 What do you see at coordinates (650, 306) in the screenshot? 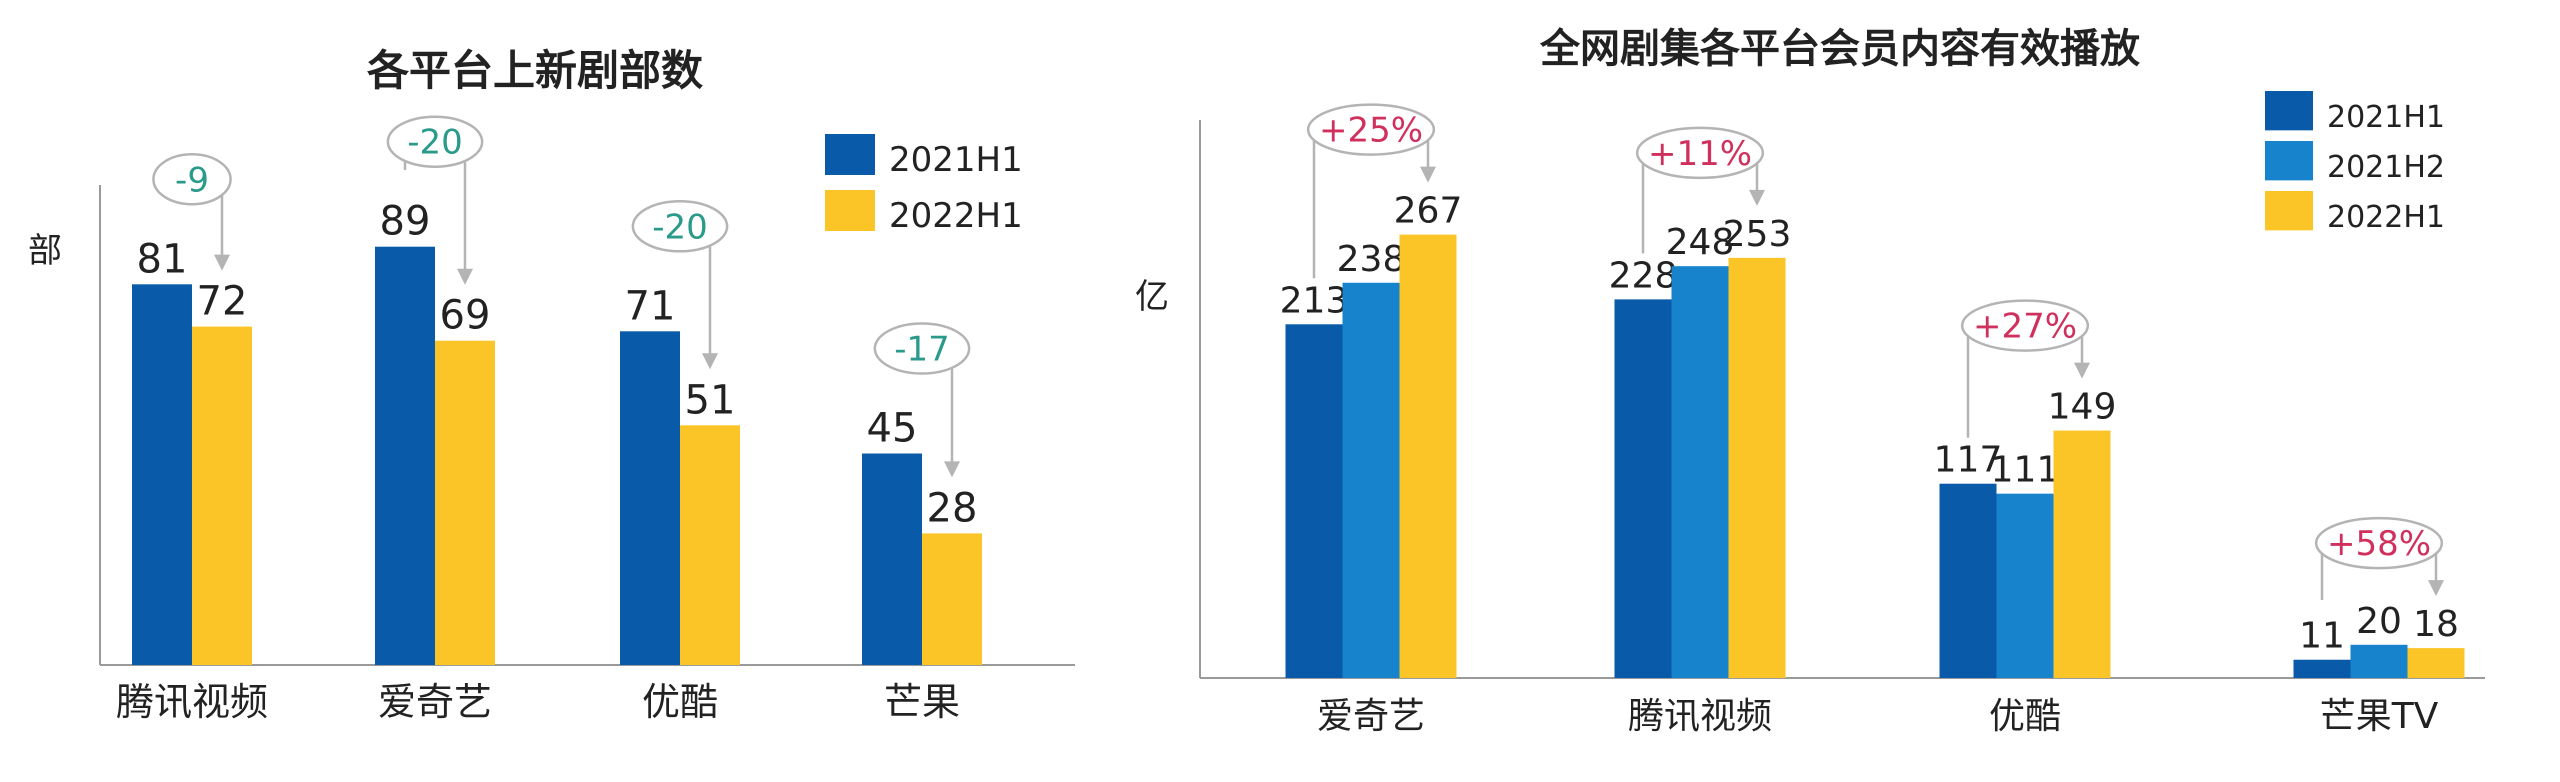
I see `left-value-label: 71` at bounding box center [650, 306].